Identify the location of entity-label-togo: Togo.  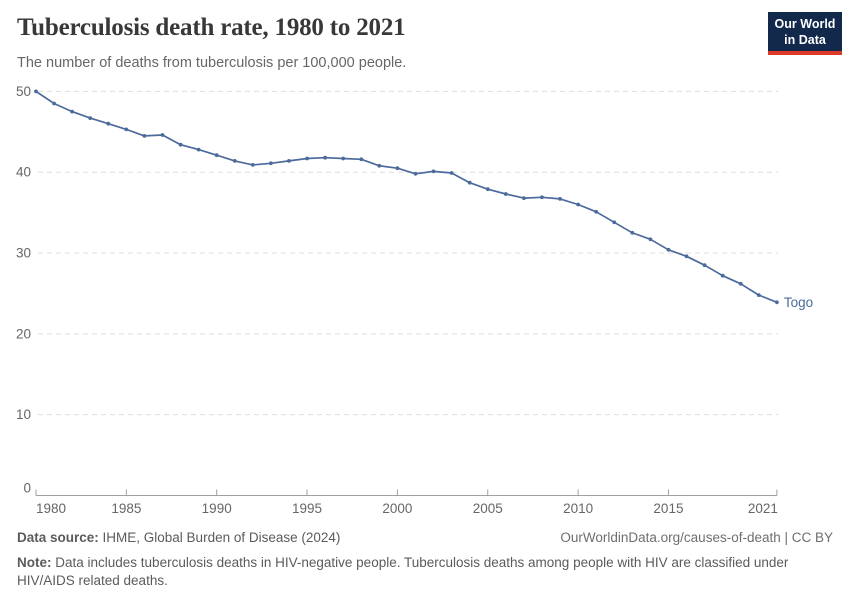
(798, 302).